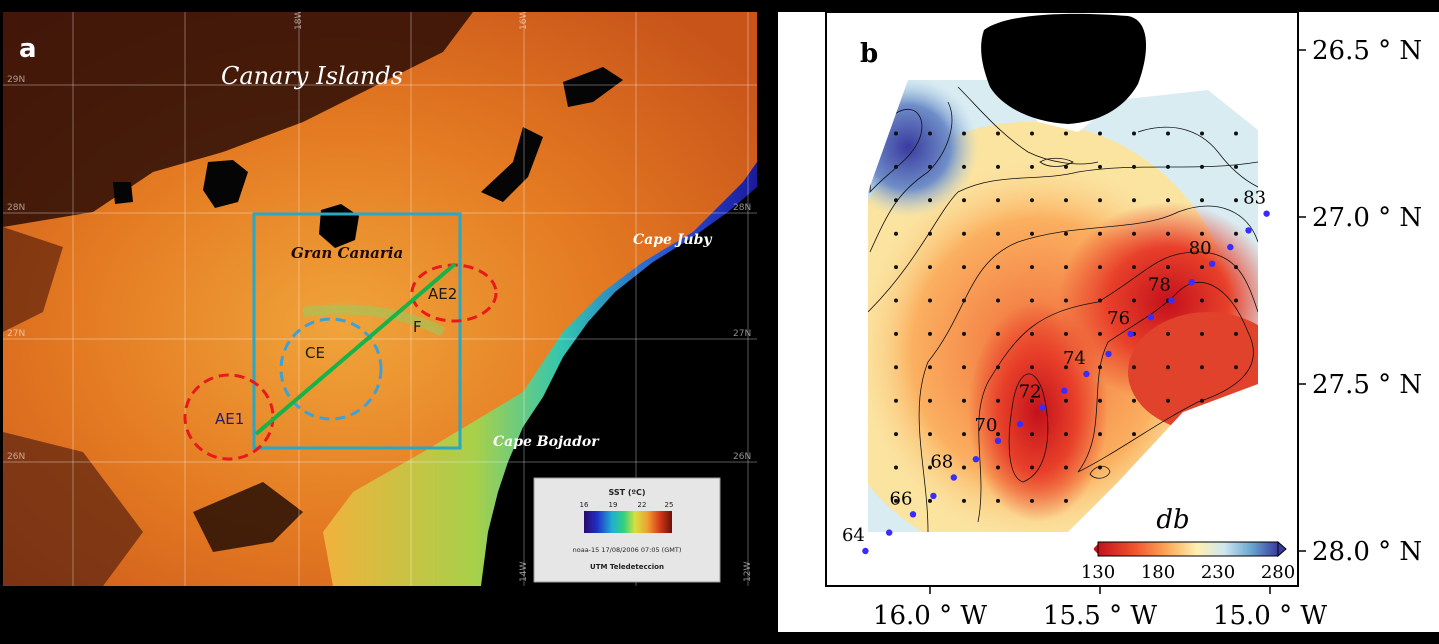  What do you see at coordinates (299, 21) in the screenshot?
I see `lon-label-18w: 18W` at bounding box center [299, 21].